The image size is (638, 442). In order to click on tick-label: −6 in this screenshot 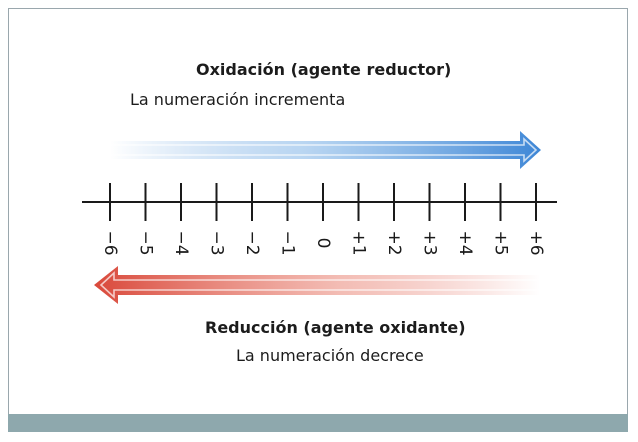, I will do `click(110, 242)`.